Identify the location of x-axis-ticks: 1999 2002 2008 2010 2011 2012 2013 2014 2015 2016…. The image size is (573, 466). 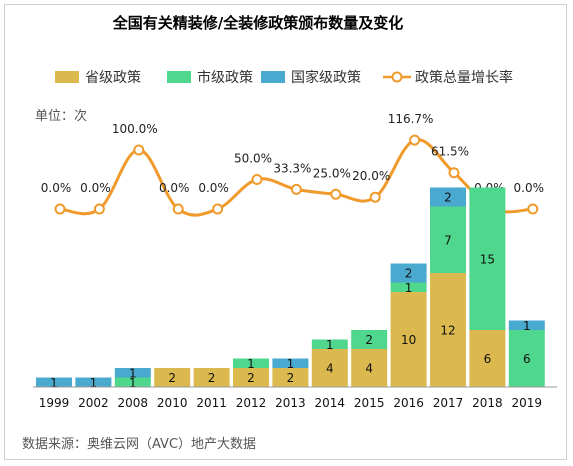
(290, 403).